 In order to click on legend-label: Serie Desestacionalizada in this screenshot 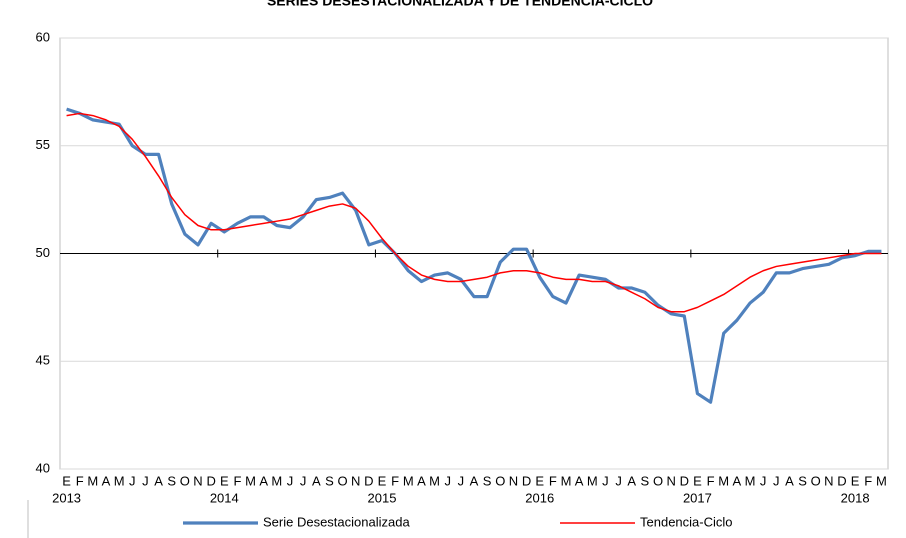, I will do `click(336, 521)`.